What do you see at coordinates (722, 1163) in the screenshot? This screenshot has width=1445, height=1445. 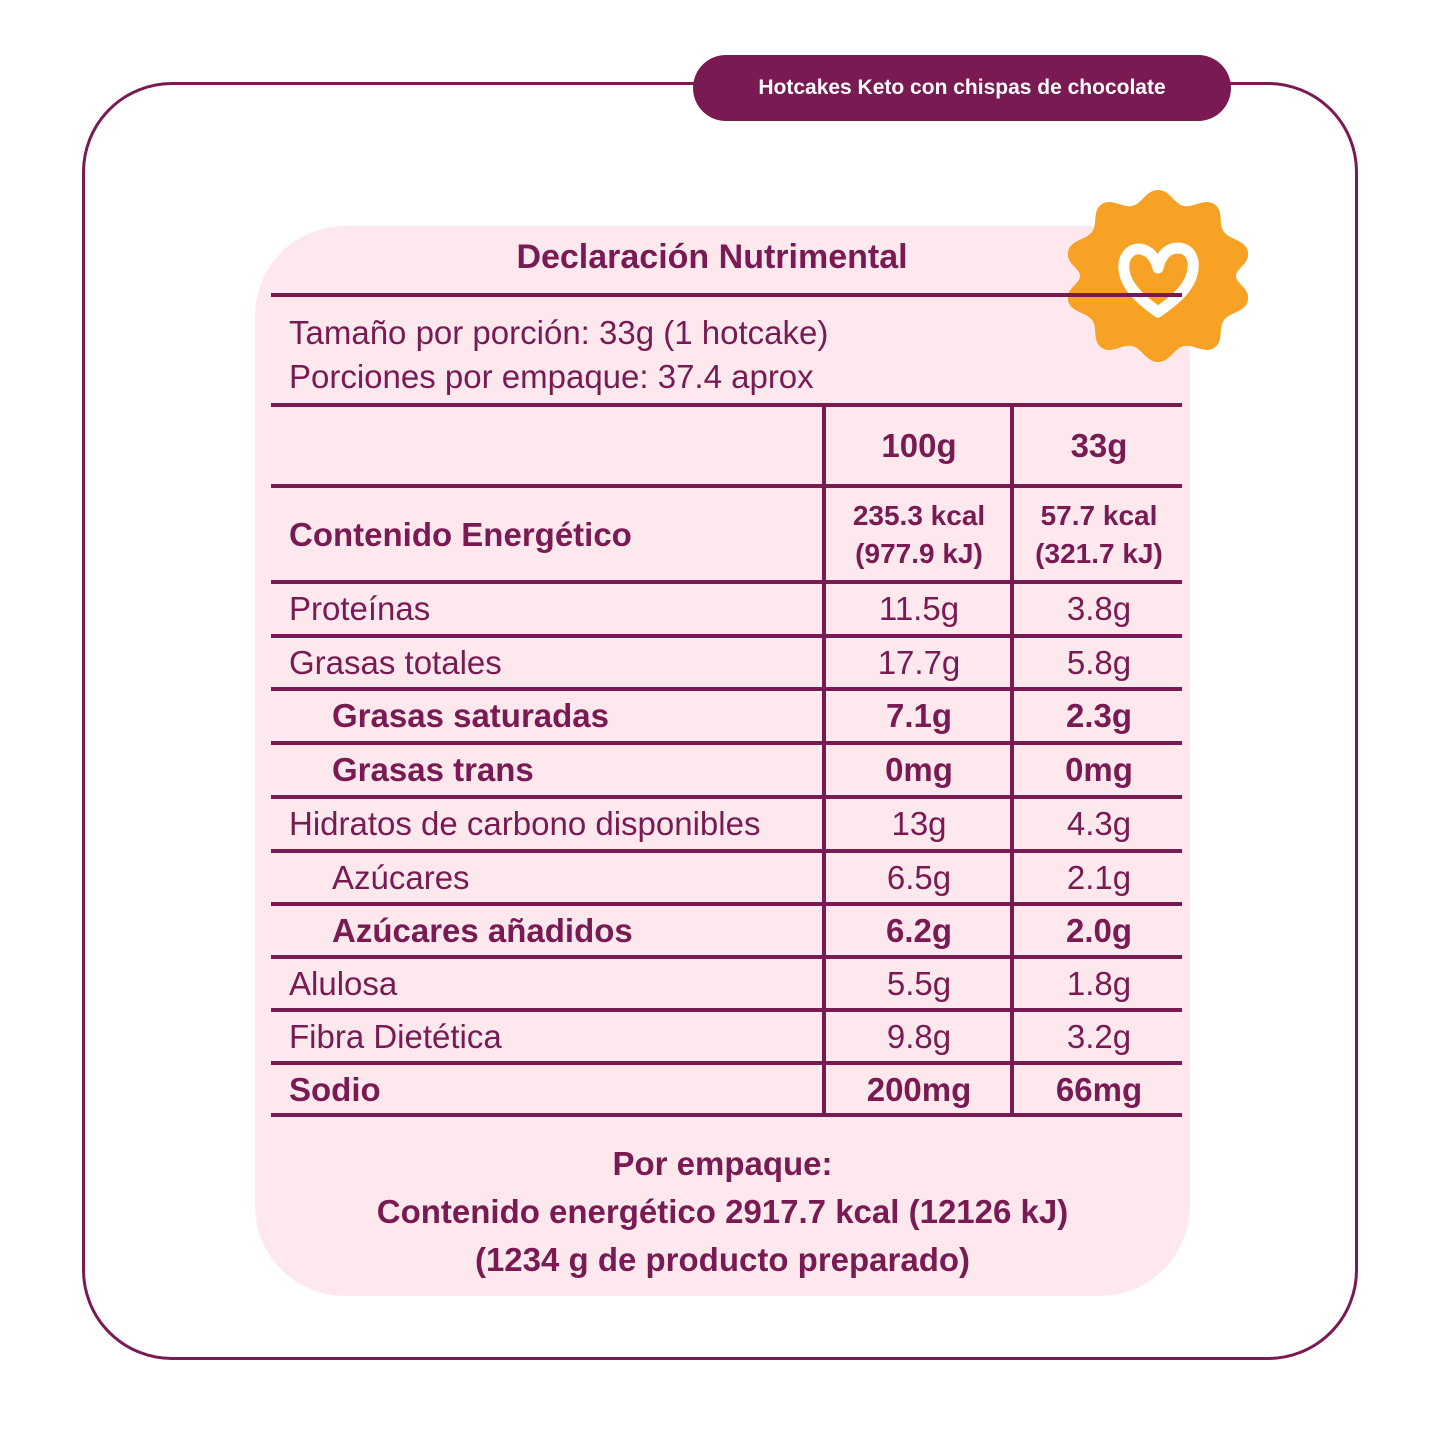 I see `package-summary-heading: Por empaque:` at bounding box center [722, 1163].